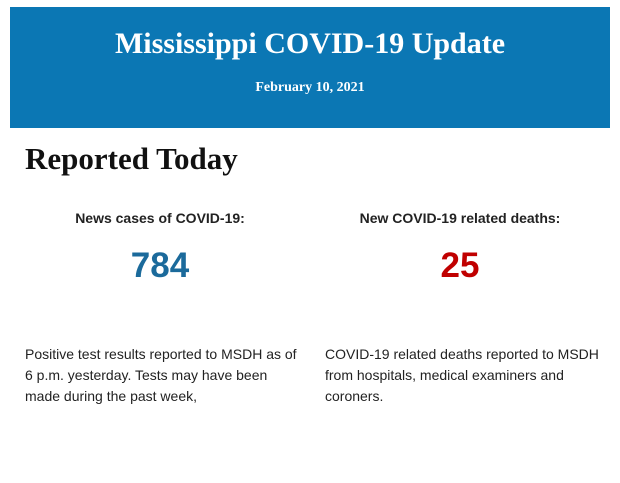  What do you see at coordinates (160, 218) in the screenshot?
I see `stat-label: News cases of COVID-19:` at bounding box center [160, 218].